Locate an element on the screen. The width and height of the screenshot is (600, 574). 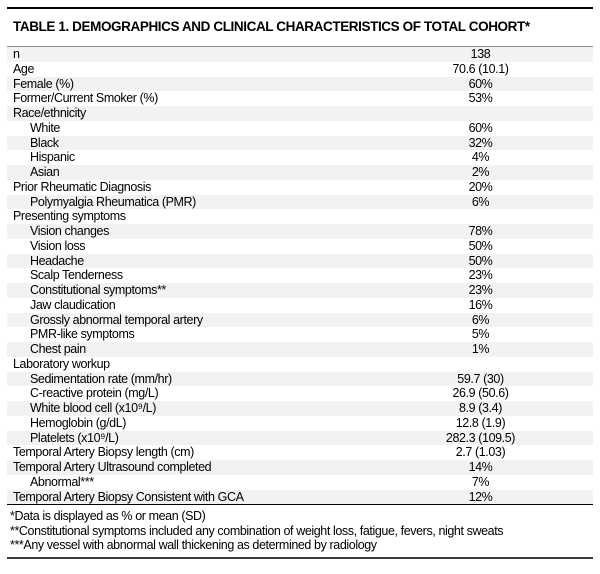
row-value: 2% is located at coordinates (480, 172).